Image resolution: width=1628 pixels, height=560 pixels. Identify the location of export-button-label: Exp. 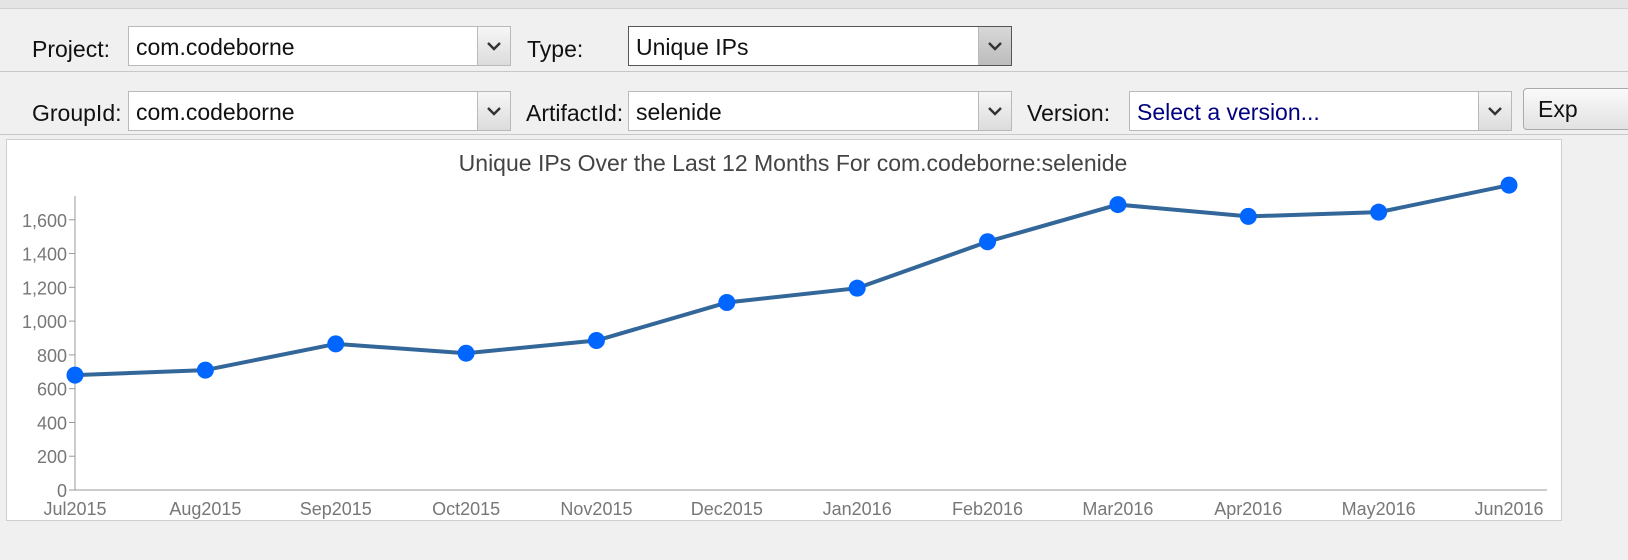
(1558, 109).